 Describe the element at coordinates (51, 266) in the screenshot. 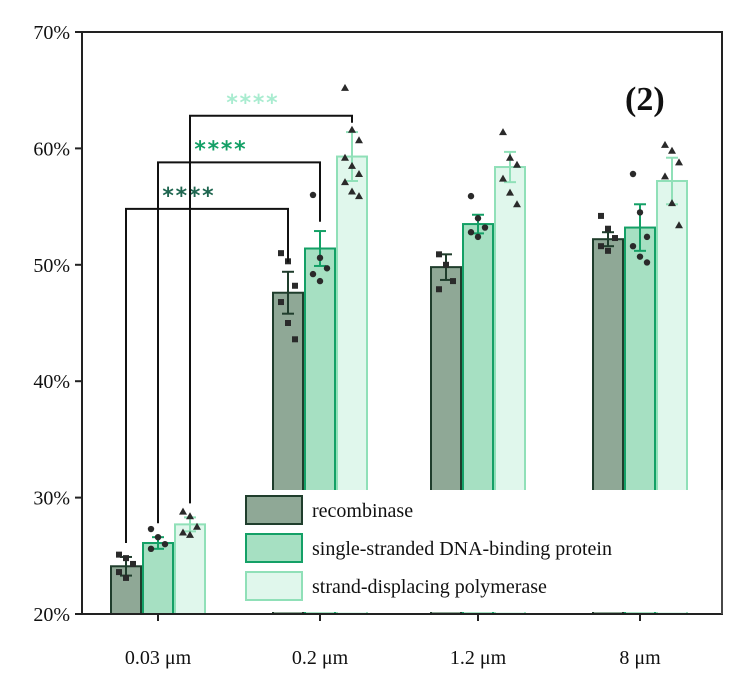

I see `y-tick-label: 50%` at that location.